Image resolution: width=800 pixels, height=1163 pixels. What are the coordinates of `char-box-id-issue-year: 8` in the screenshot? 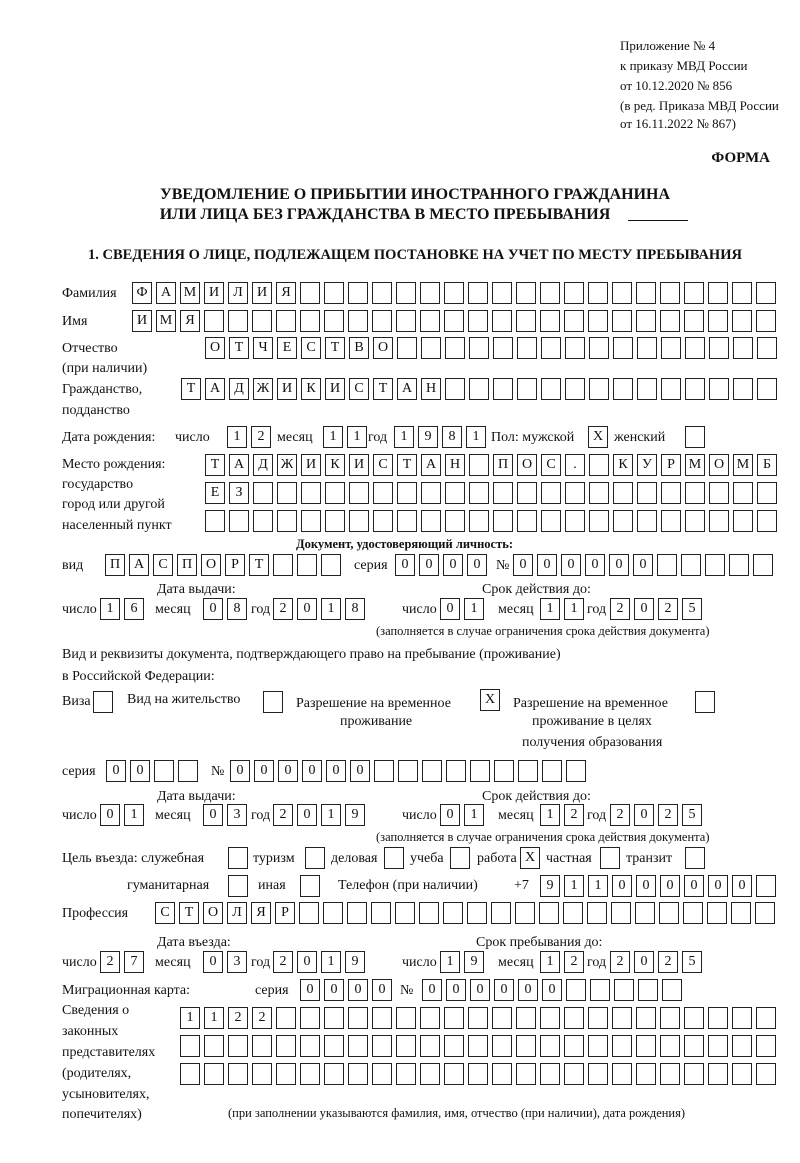 It's located at (355, 609).